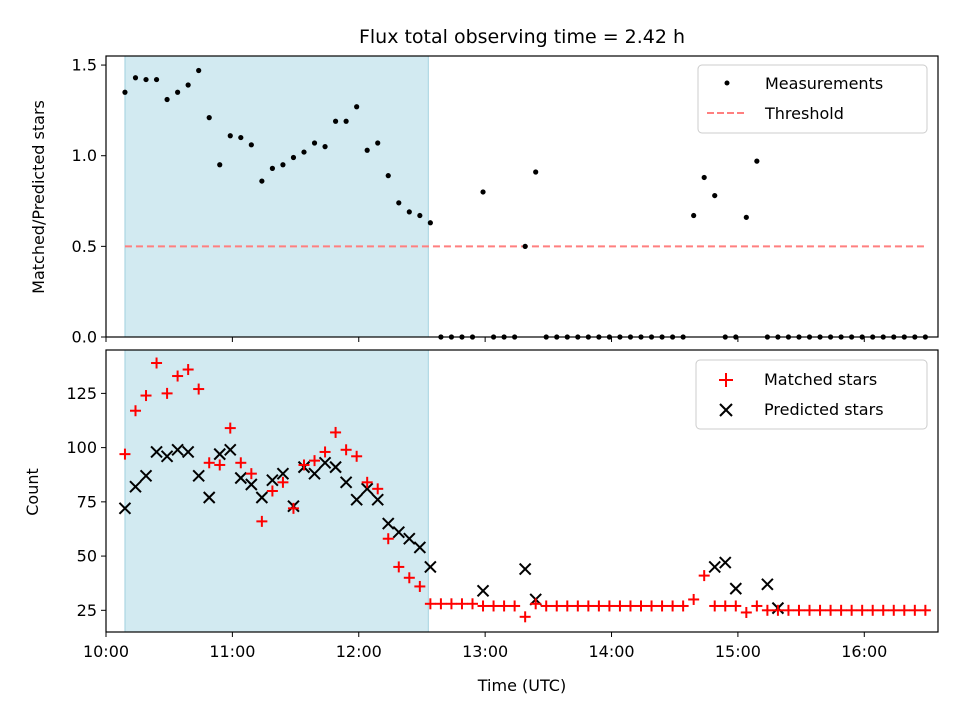 The width and height of the screenshot is (960, 720). I want to click on chart-title: Flux total observing time = 2.42 h, so click(522, 37).